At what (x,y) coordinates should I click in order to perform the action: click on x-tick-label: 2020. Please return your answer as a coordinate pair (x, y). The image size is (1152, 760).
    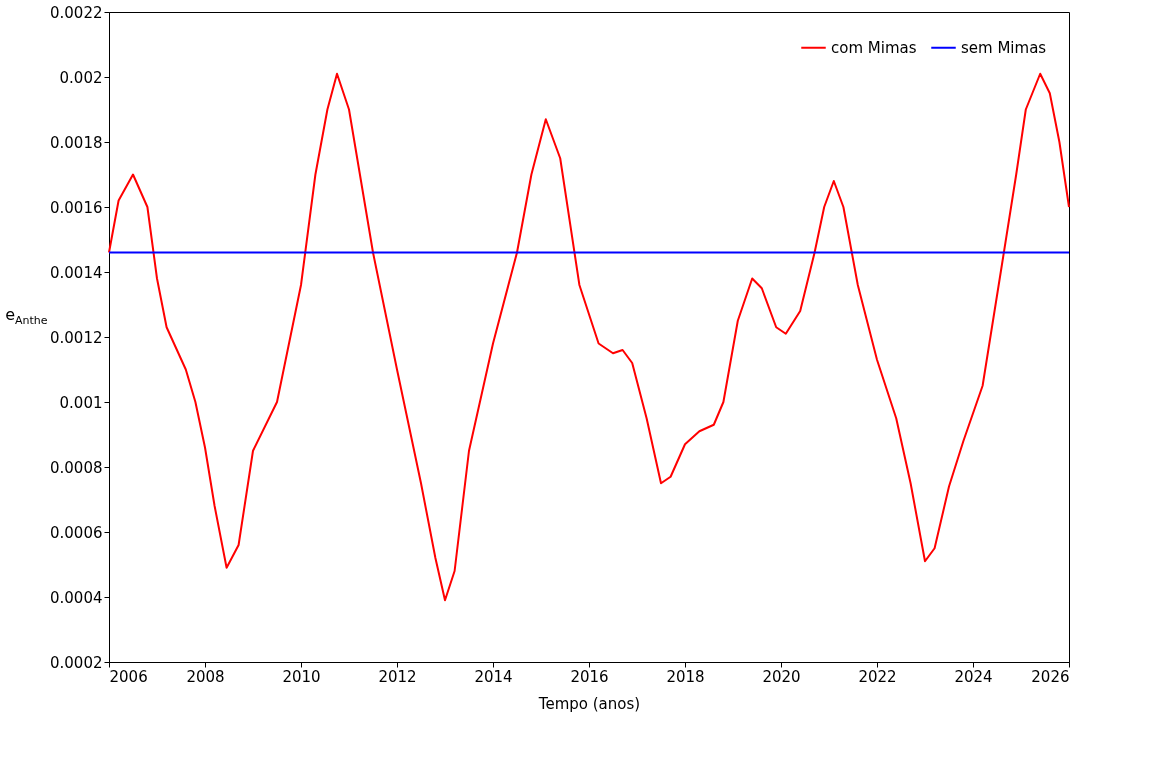
    Looking at the image, I should click on (781, 676).